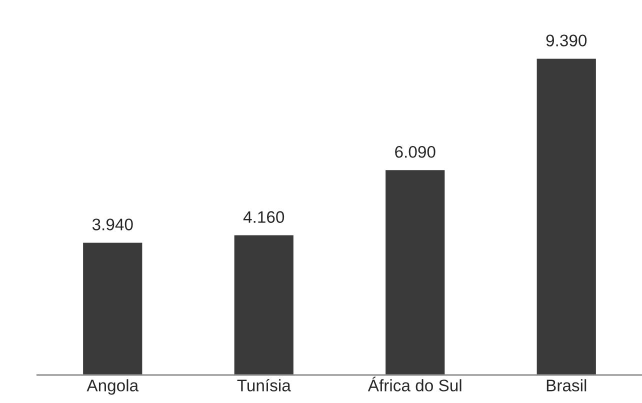 The height and width of the screenshot is (403, 642). Describe the element at coordinates (566, 40) in the screenshot. I see `data-label: 9.390` at that location.